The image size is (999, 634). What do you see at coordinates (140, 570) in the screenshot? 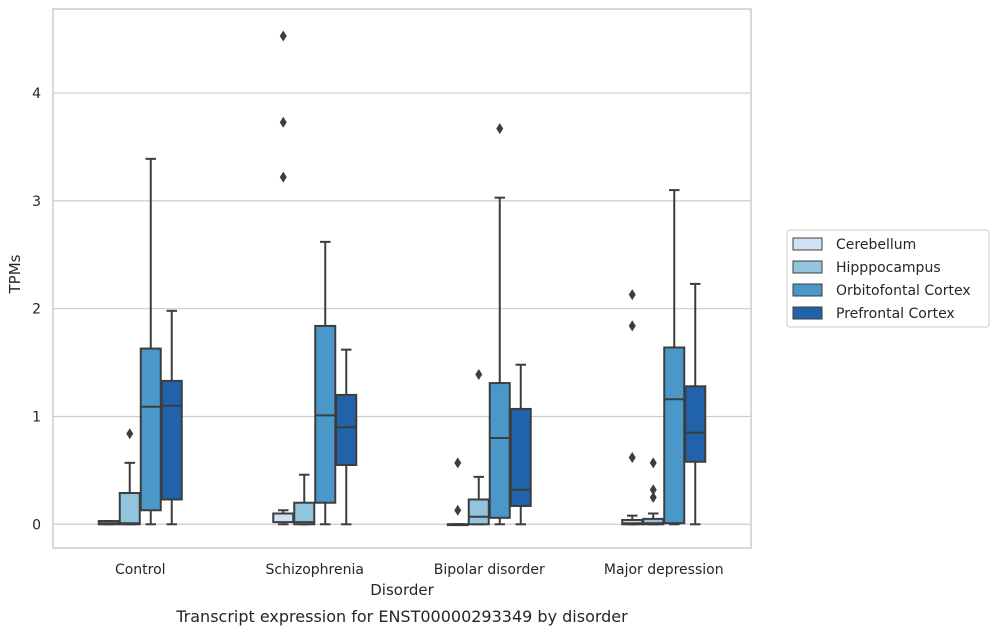
I see `x-tick-label-control: Control` at bounding box center [140, 570].